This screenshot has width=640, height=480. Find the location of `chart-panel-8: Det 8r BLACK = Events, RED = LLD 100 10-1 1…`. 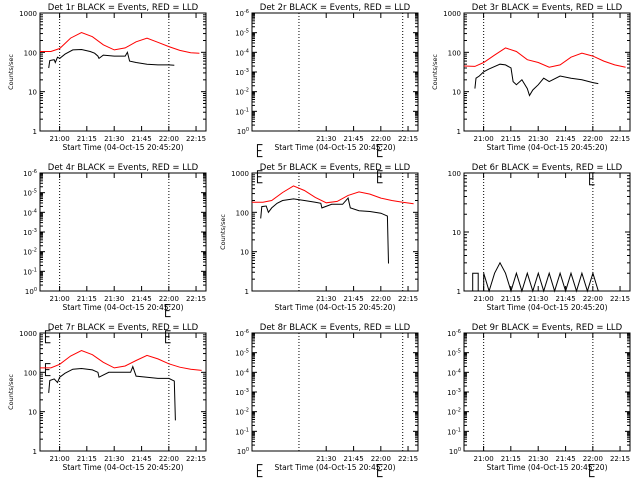

chart-panel-8: Det 8r BLACK = Events, RED = LLD 100 10-1 1… is located at coordinates (327, 400).